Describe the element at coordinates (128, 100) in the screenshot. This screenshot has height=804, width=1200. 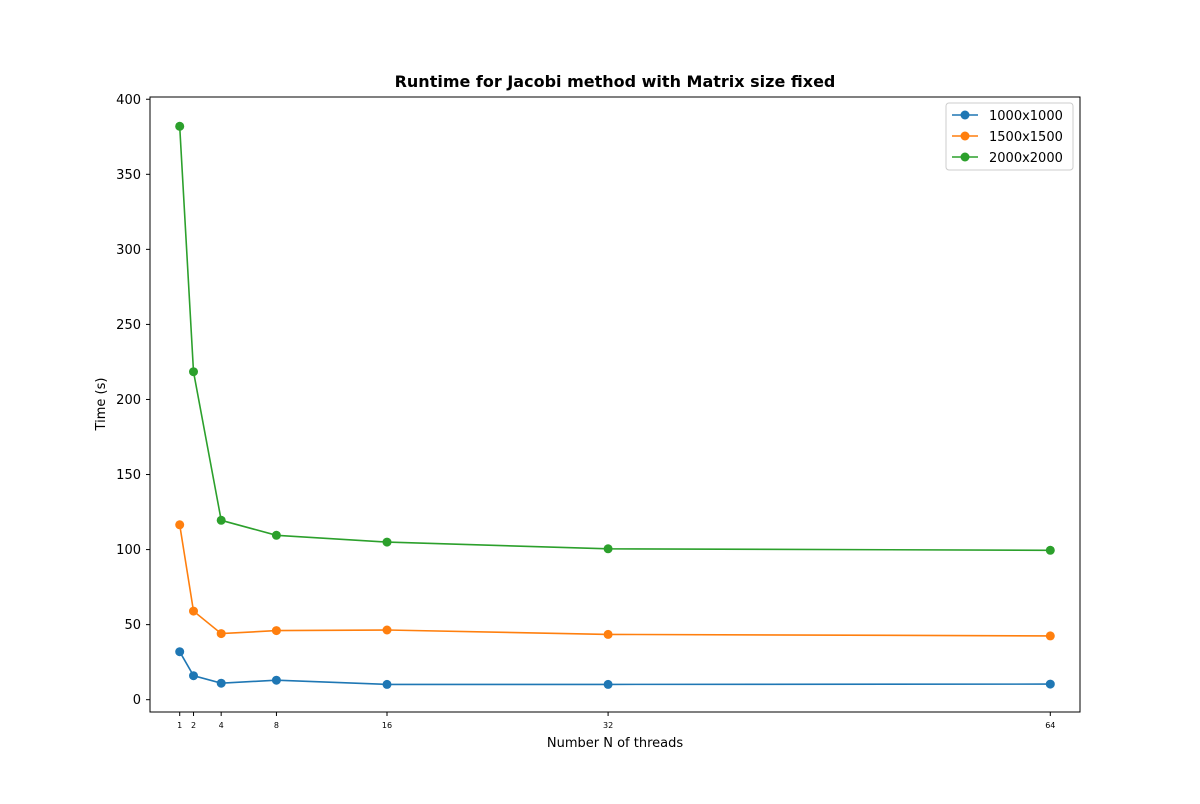
I see `y-tick-label: 400` at that location.